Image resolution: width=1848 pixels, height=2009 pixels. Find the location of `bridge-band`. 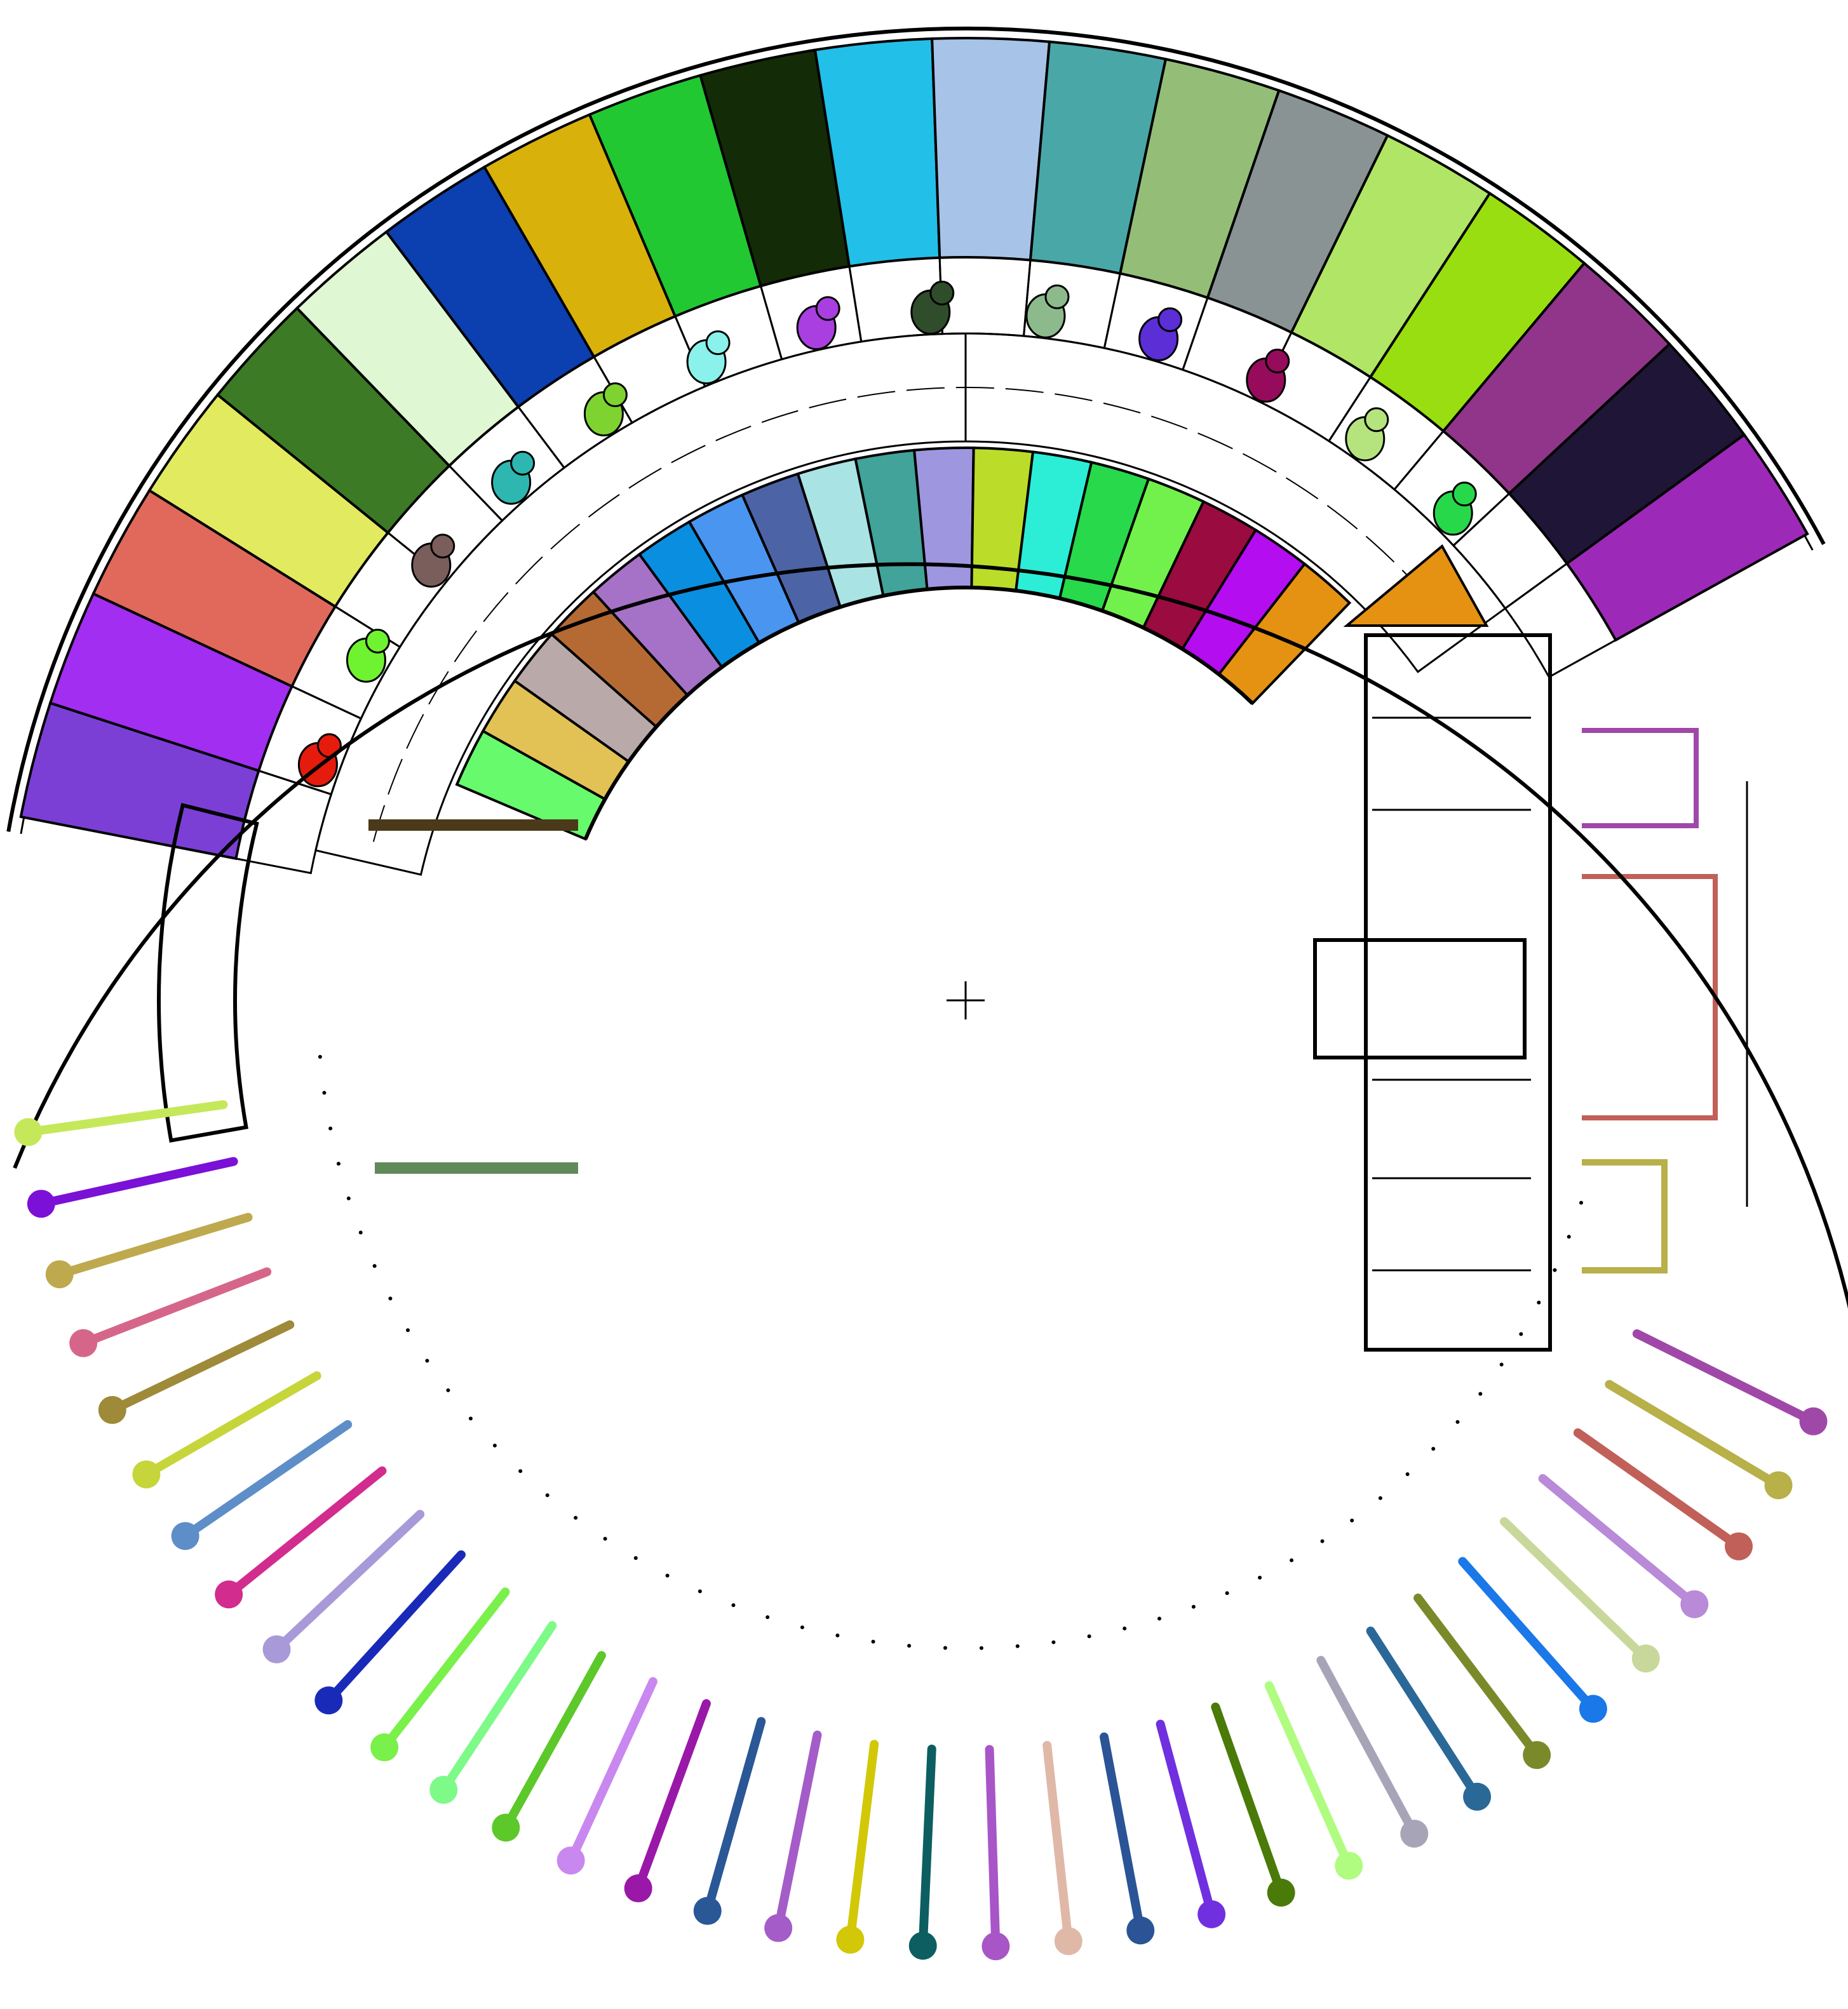

bridge-band is located at coordinates (208, 973).